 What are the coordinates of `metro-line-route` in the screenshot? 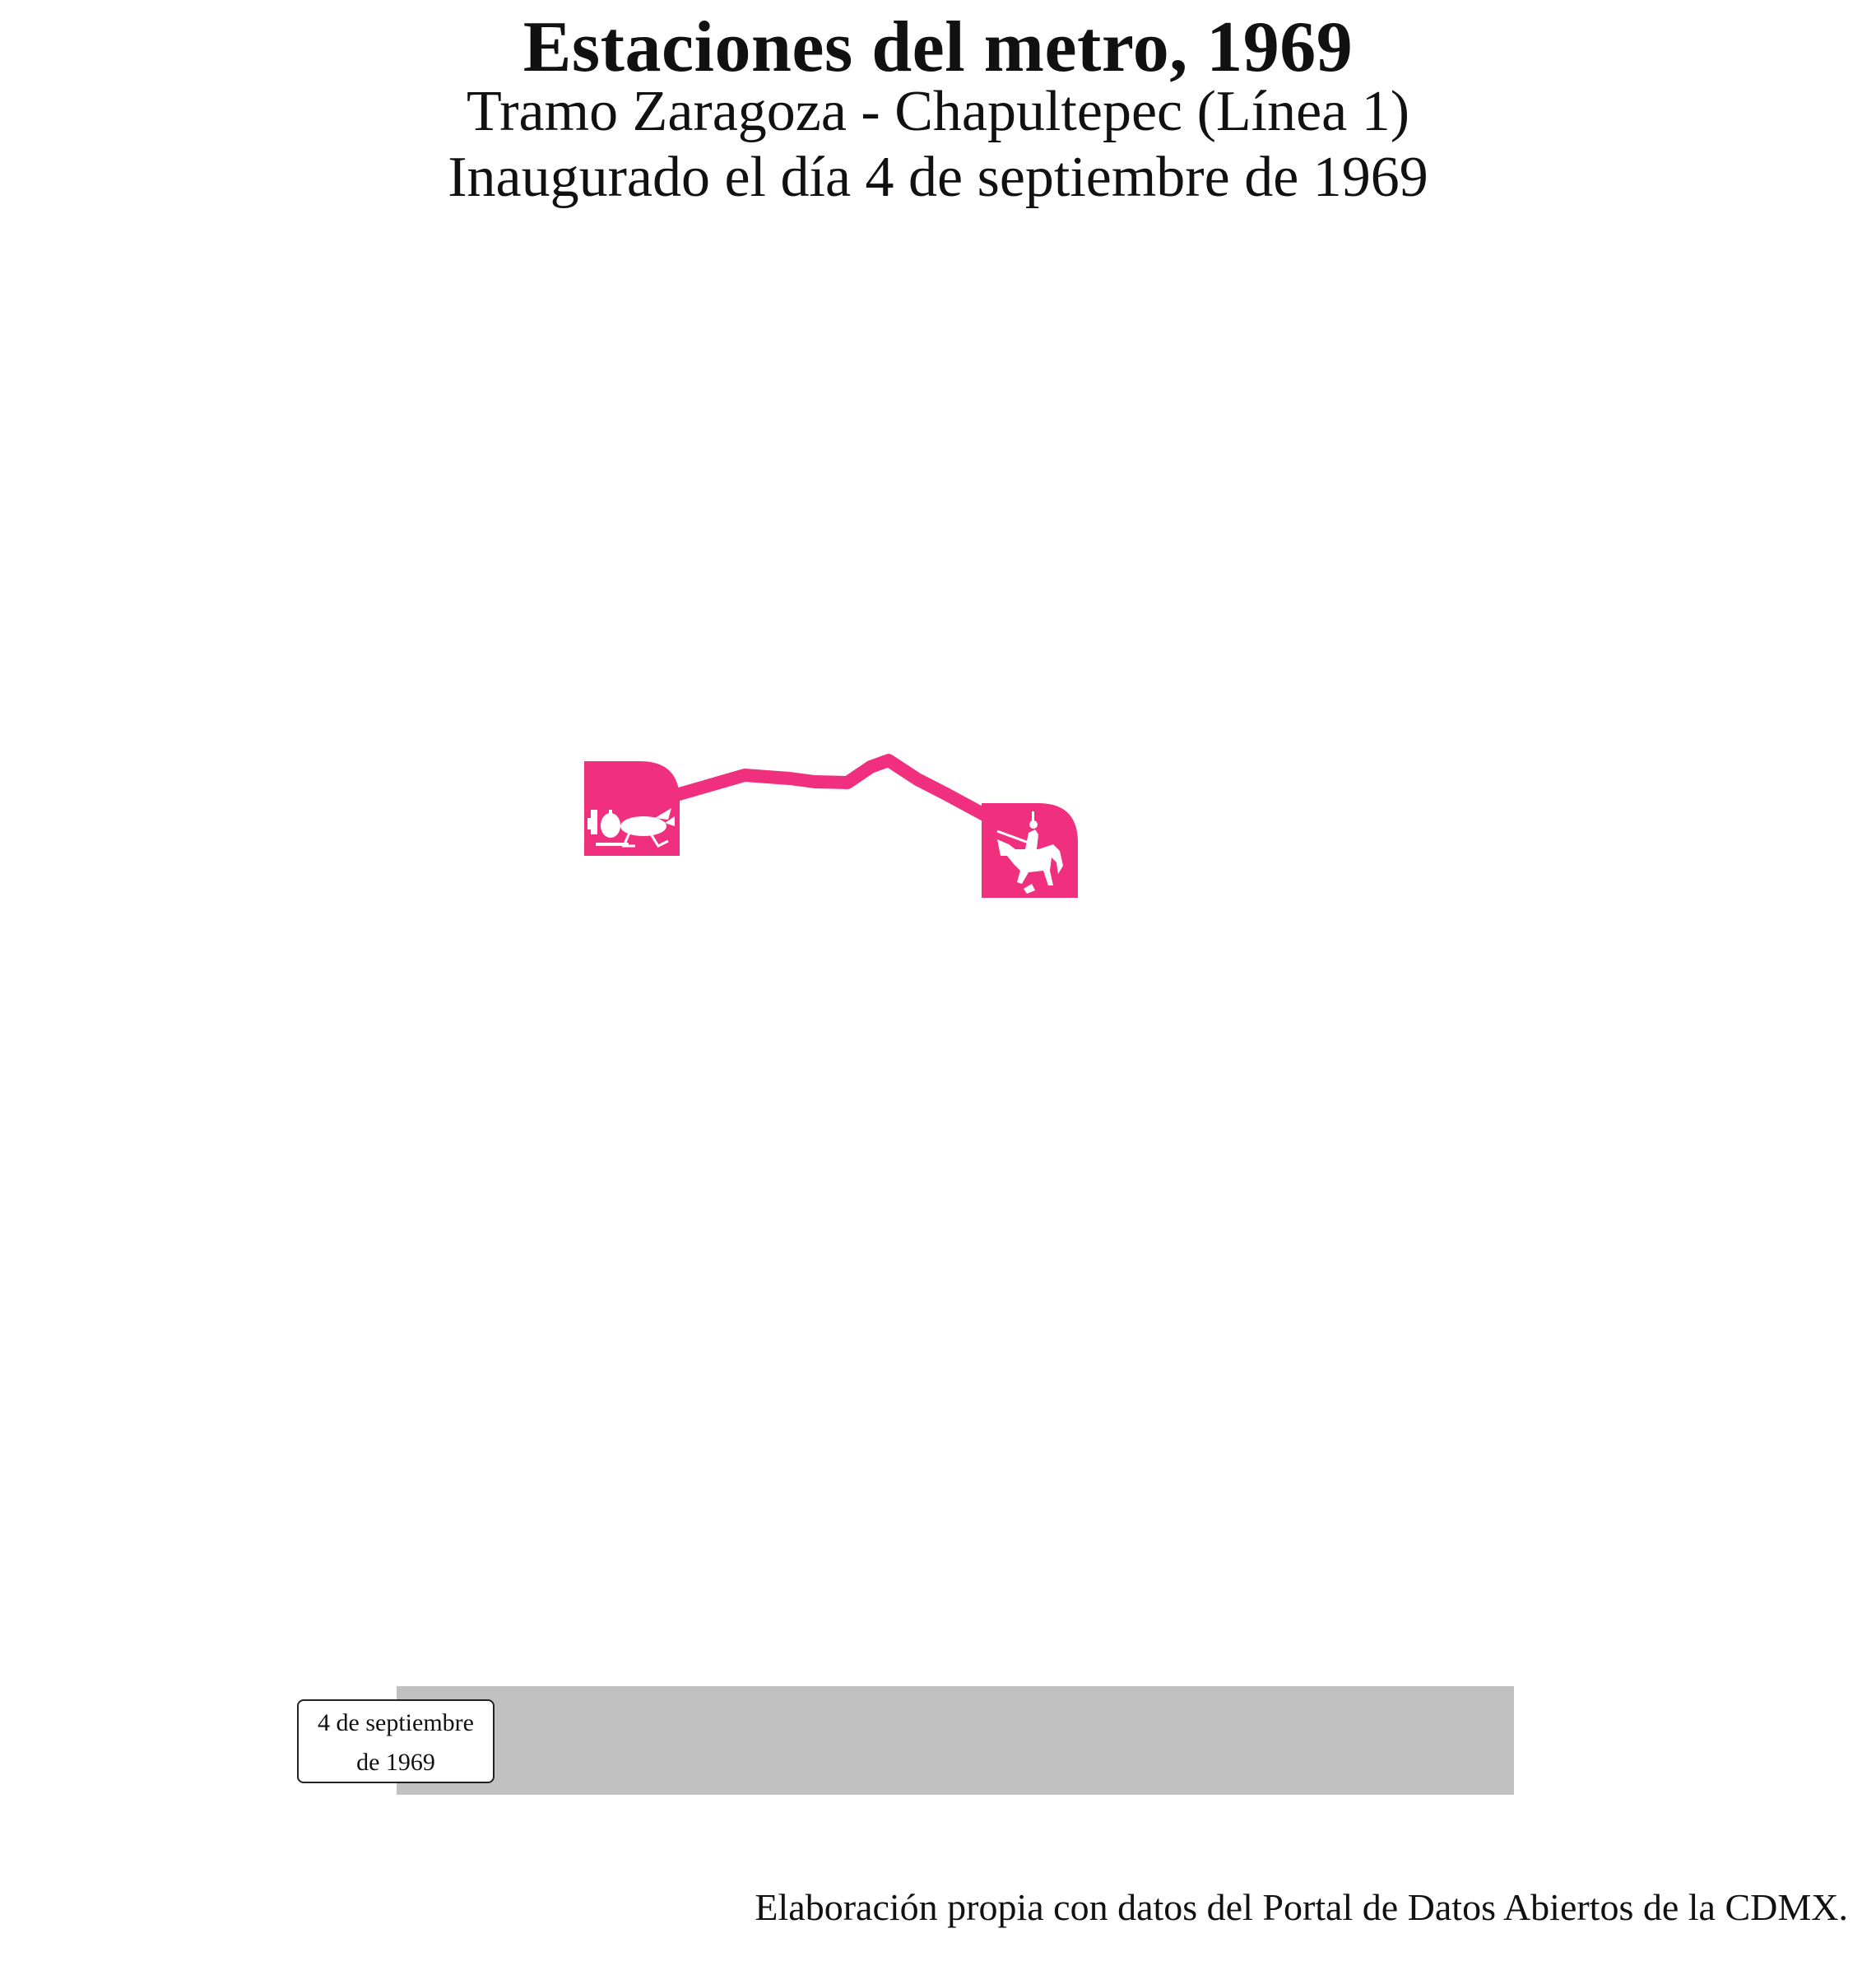 It's located at (844, 796).